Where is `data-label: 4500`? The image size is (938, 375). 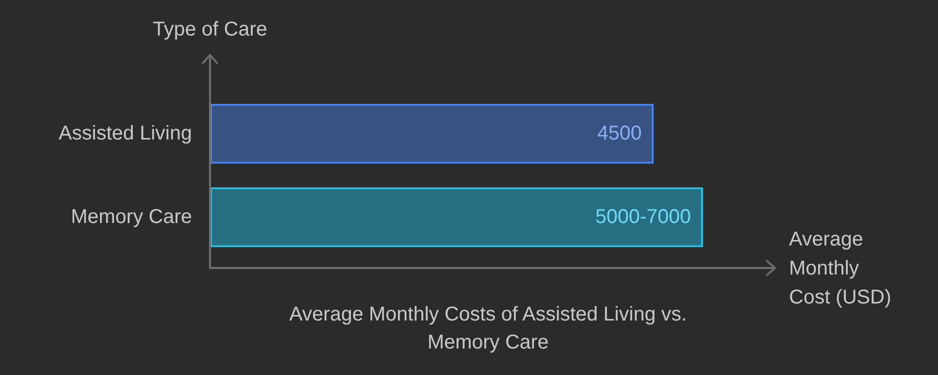
data-label: 4500 is located at coordinates (619, 133).